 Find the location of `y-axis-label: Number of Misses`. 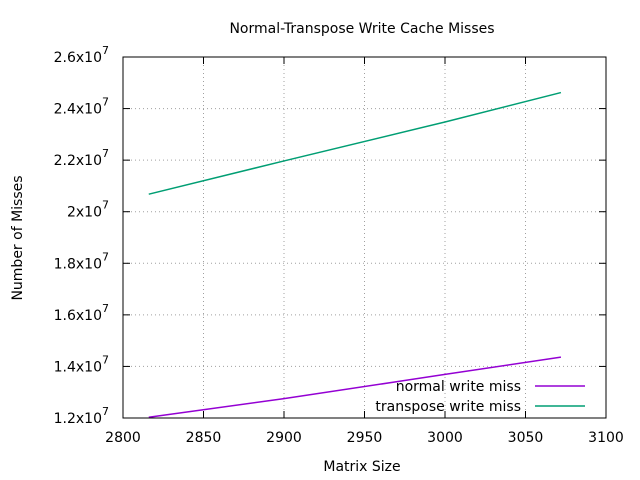

y-axis-label: Number of Misses is located at coordinates (18, 237).